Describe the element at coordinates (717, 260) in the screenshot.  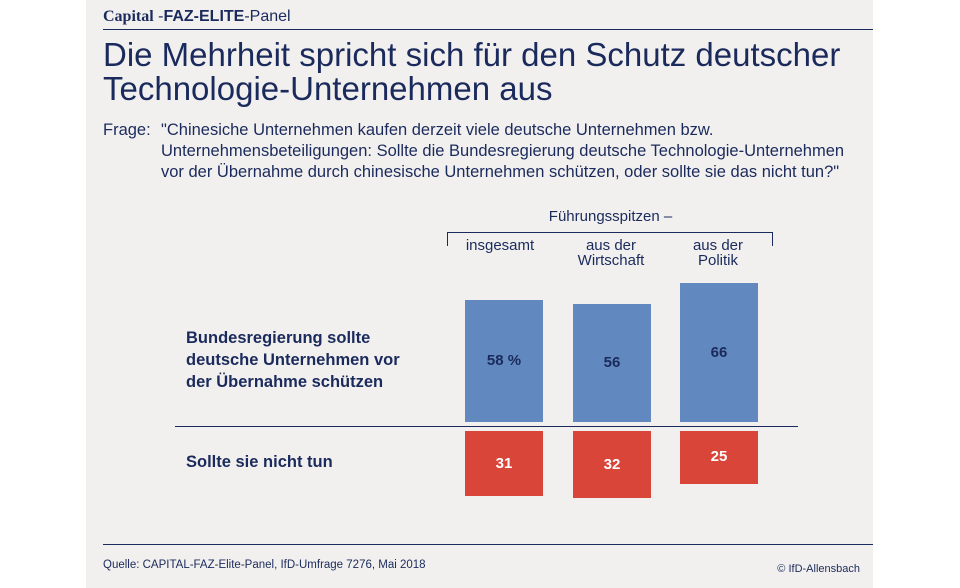
I see `category-label-line: Politik` at that location.